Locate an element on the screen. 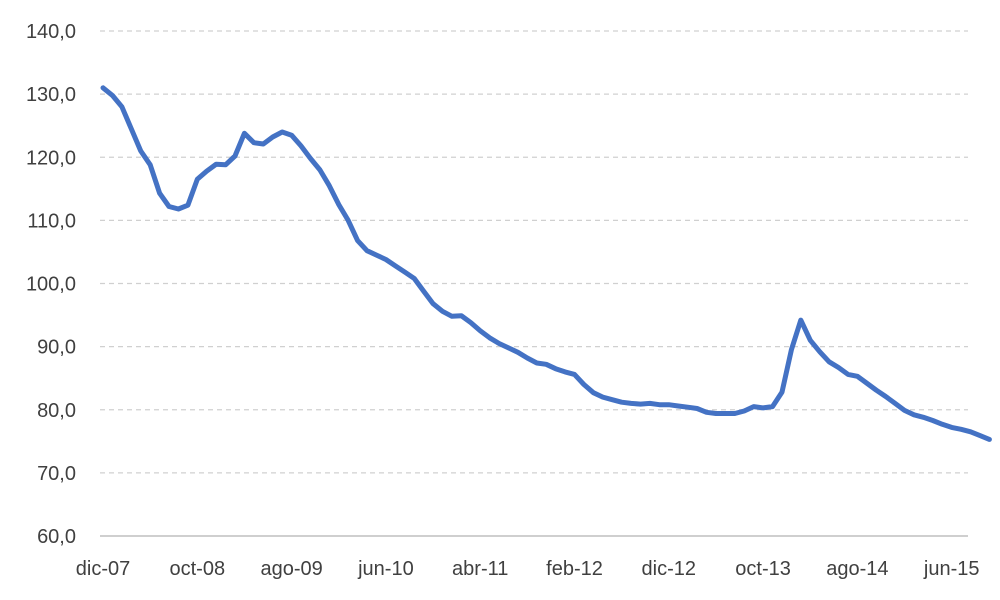 The width and height of the screenshot is (1000, 600). x-tick-label: oct-08 is located at coordinates (198, 569).